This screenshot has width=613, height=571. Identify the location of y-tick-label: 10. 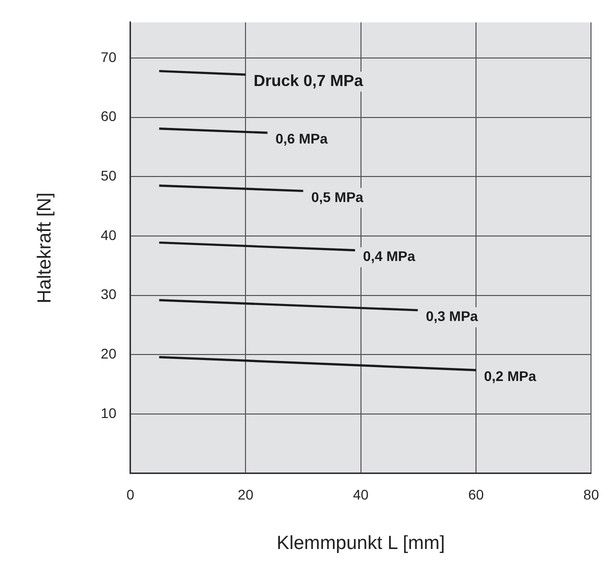
(108, 412).